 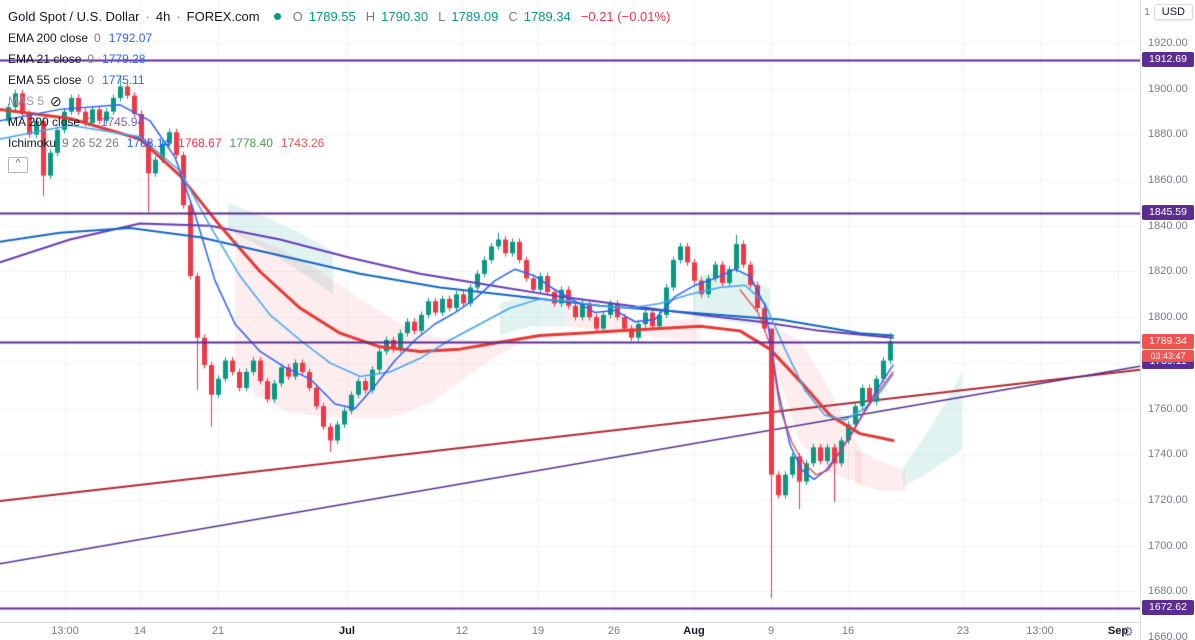 I want to click on unit-prefix: 1, so click(x=1147, y=12).